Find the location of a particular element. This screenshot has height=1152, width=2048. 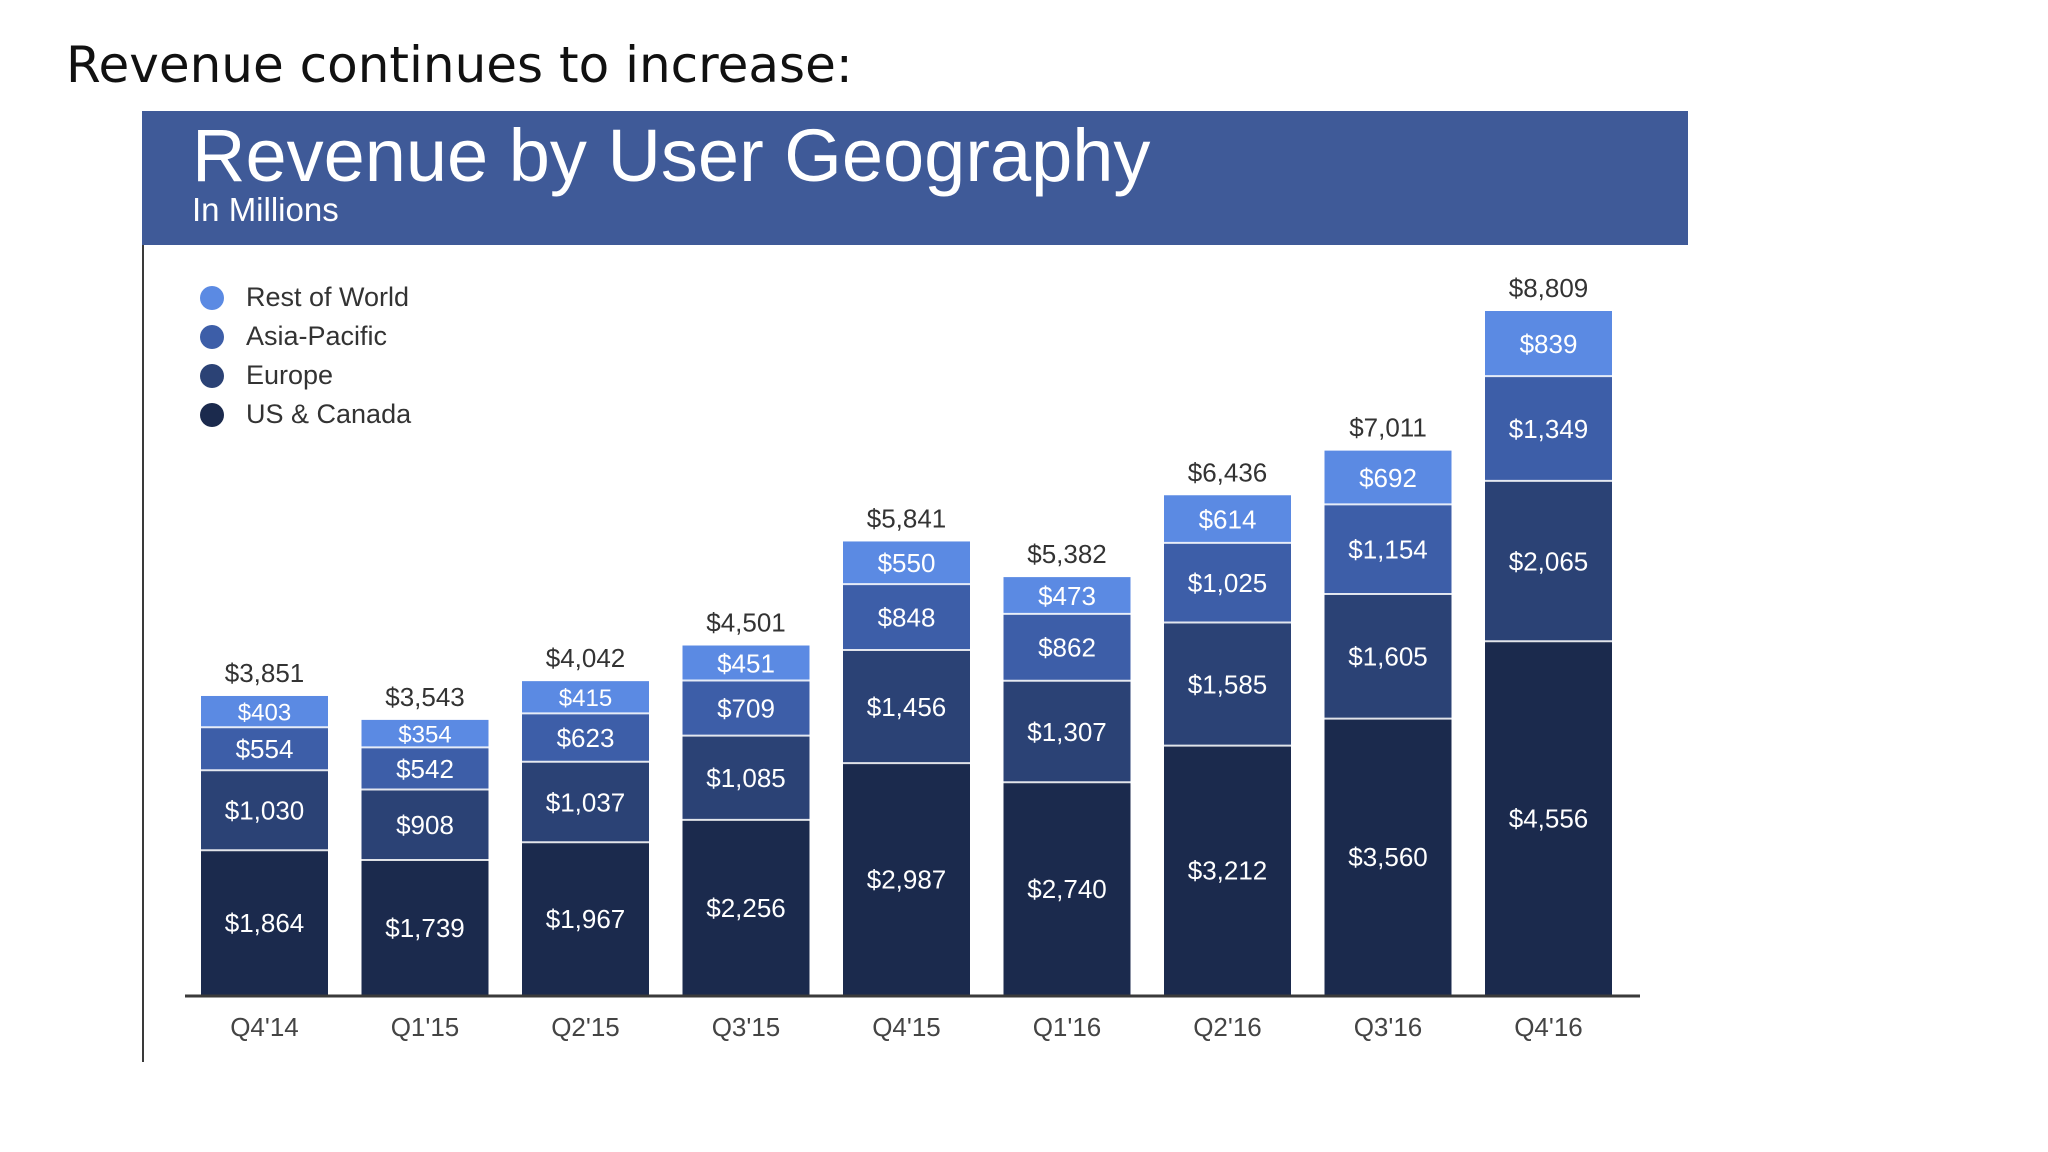

data-label: $354 is located at coordinates (424, 734).